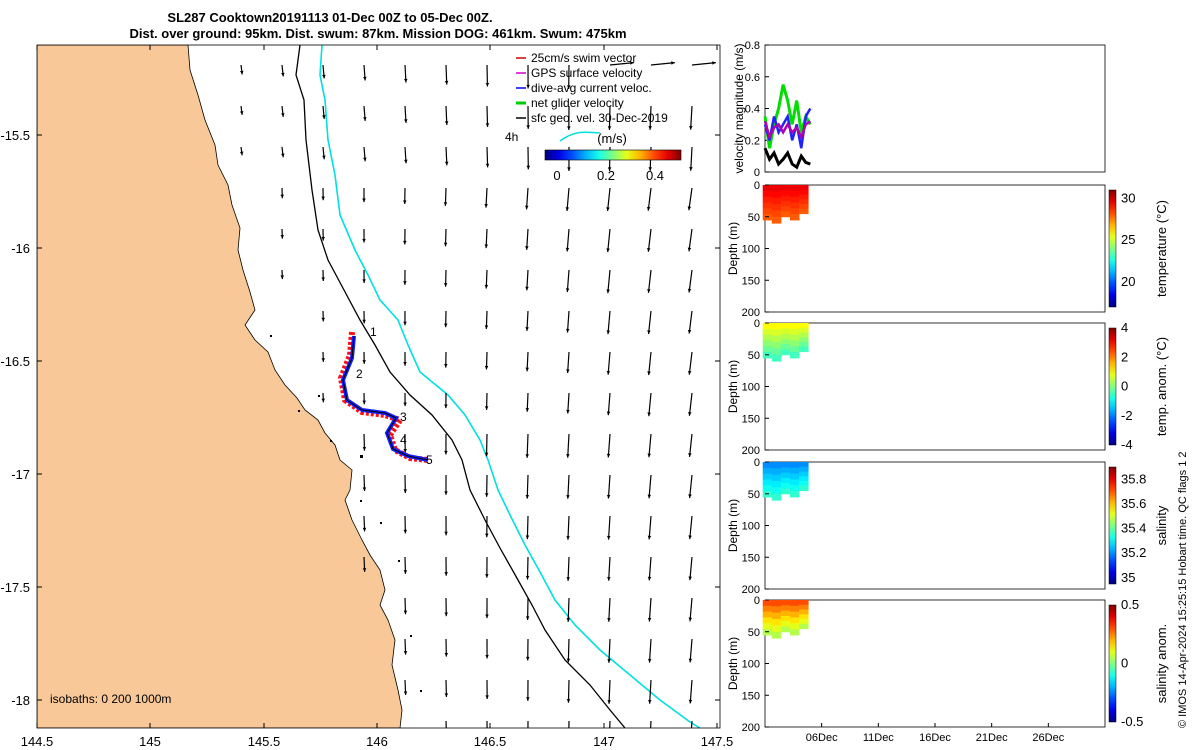 This screenshot has width=1200, height=750. Describe the element at coordinates (751, 388) in the screenshot. I see `depth-tick-label: 100` at that location.